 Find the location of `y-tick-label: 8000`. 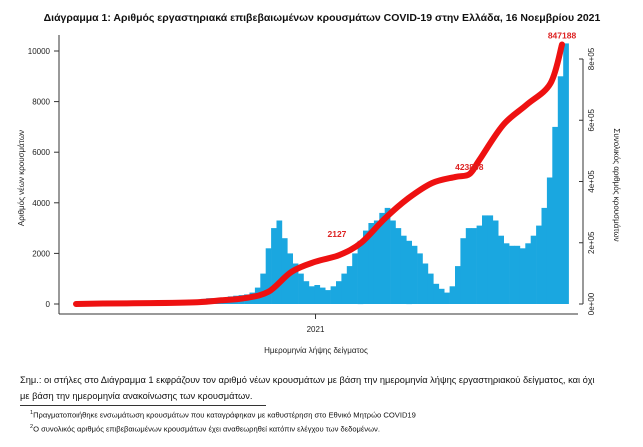

y-tick-label: 8000 is located at coordinates (41, 102).